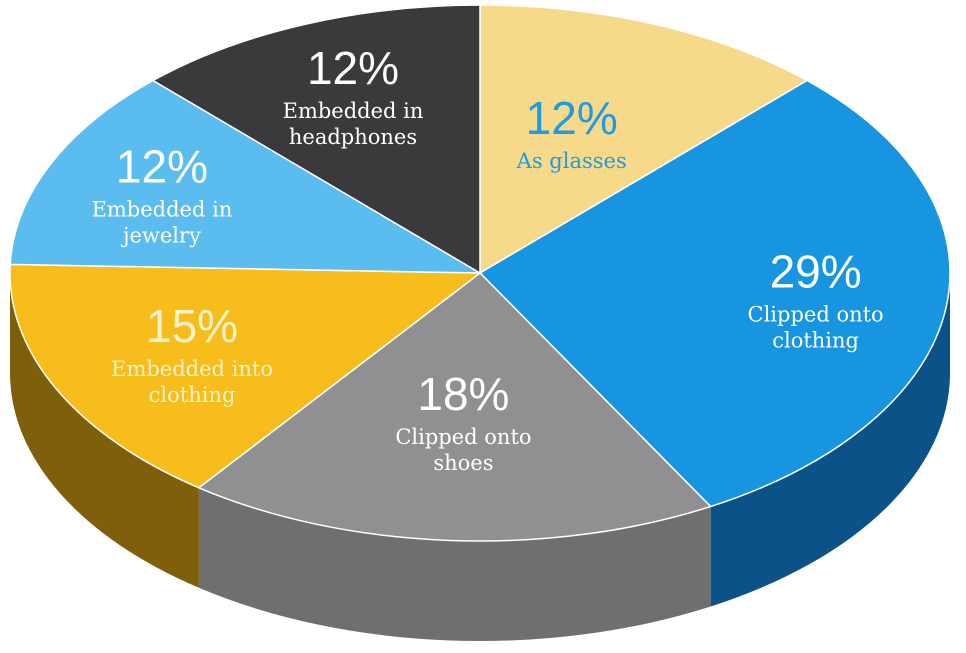 This screenshot has height=653, width=966. What do you see at coordinates (192, 369) in the screenshot?
I see `slice-label-line: Embedded into` at bounding box center [192, 369].